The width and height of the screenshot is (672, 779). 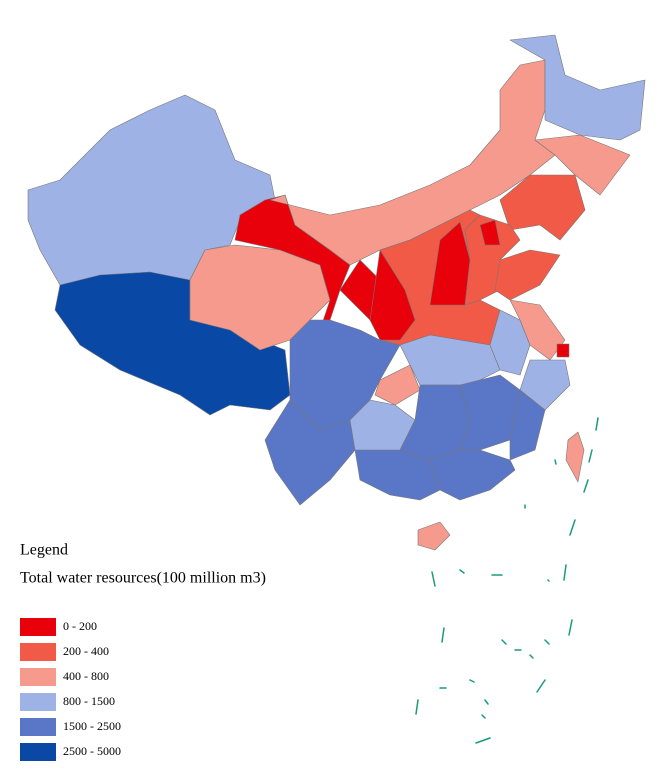 I want to click on legend-label: 0 - 200, so click(x=80, y=626).